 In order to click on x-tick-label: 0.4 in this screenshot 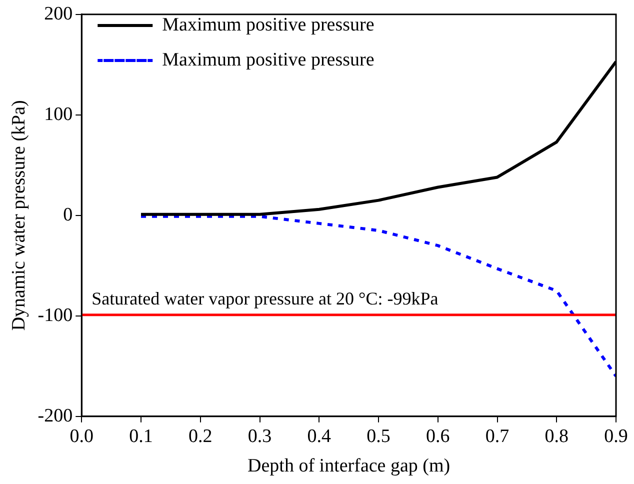, I will do `click(319, 436)`.